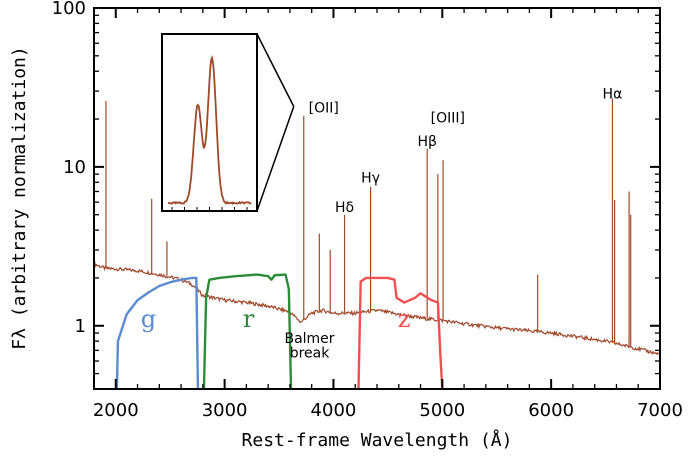 The height and width of the screenshot is (457, 694). Describe the element at coordinates (310, 354) in the screenshot. I see `annotation-break: break` at that location.